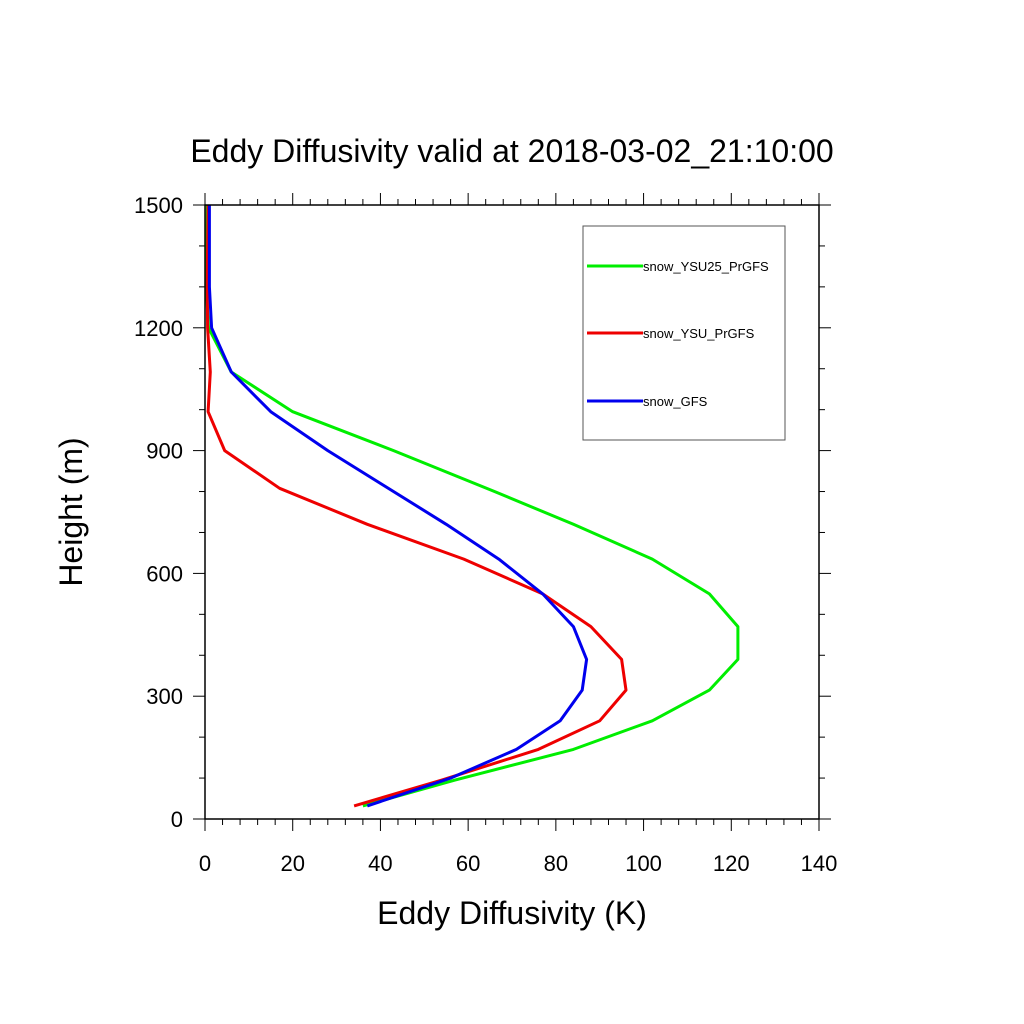 This screenshot has height=1024, width=1024. I want to click on y-tick-label: 1500, so click(158, 205).